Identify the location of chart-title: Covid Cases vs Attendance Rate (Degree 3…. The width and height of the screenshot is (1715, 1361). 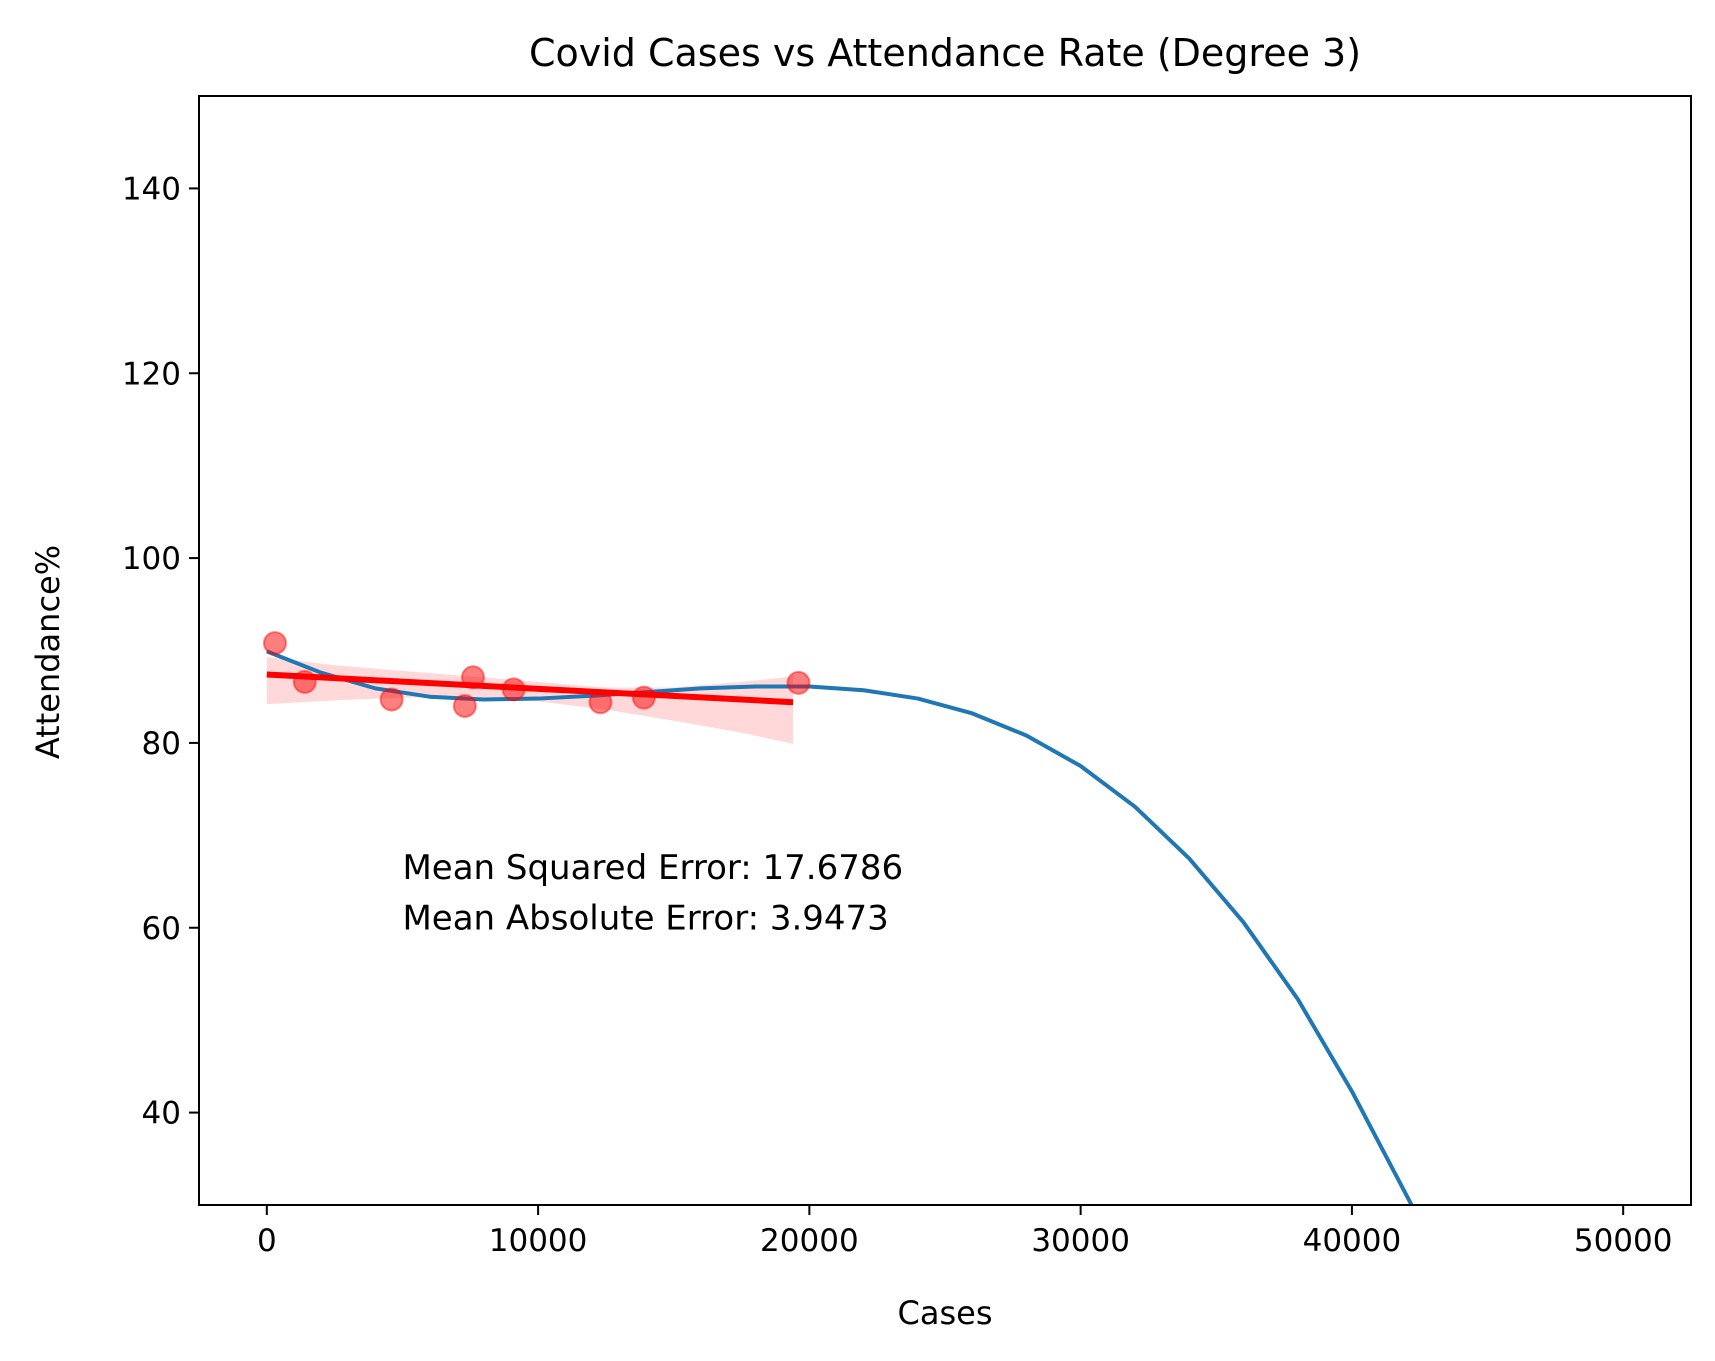
(945, 53).